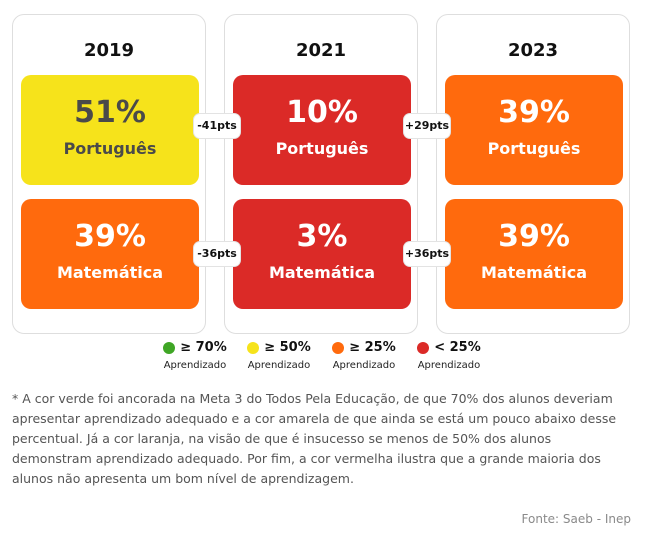  I want to click on value-label: 10%, so click(322, 112).